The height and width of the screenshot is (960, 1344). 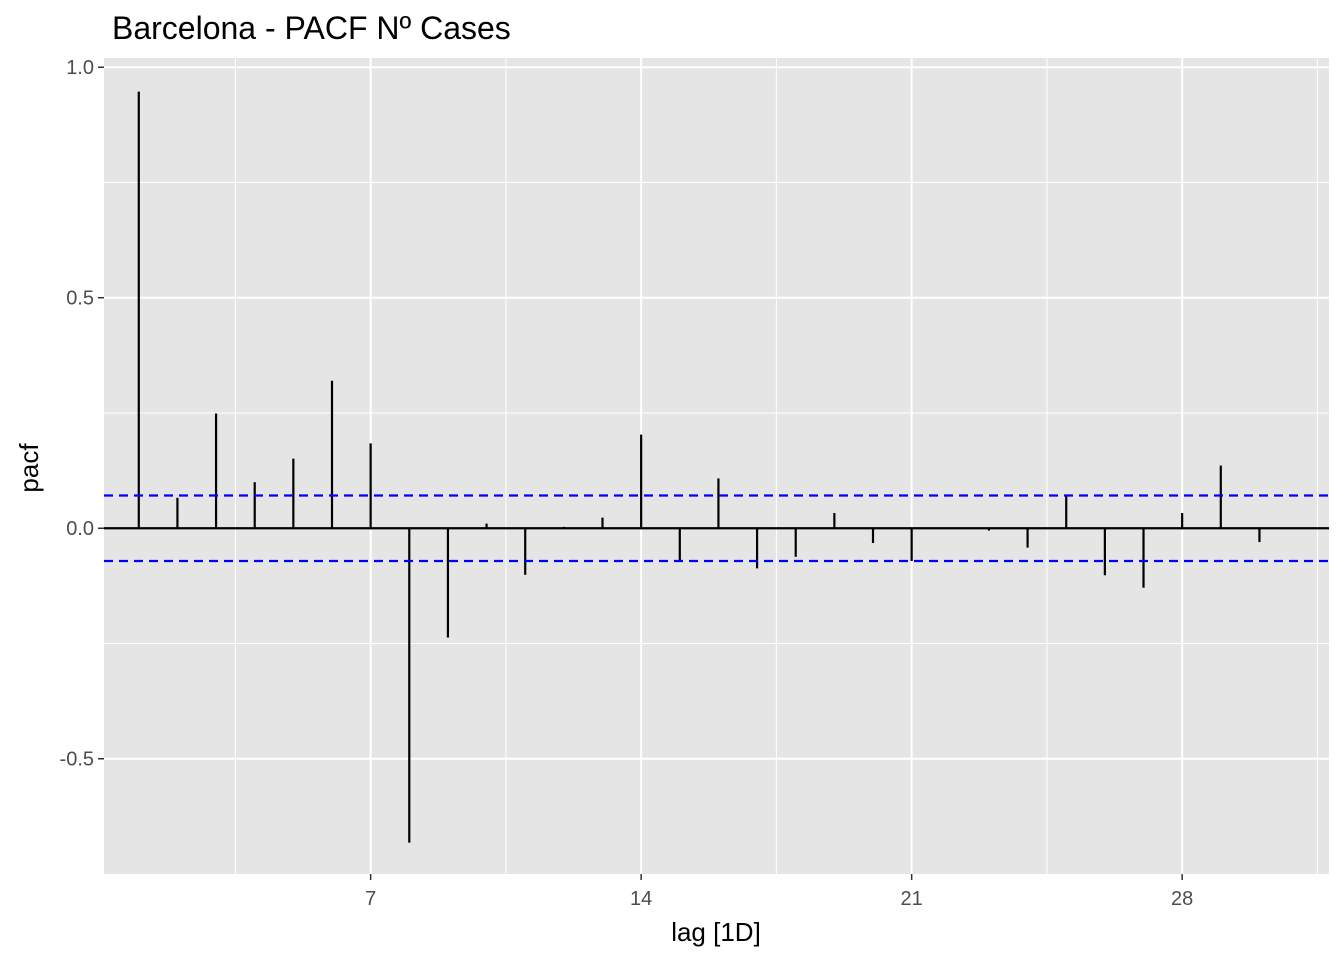 What do you see at coordinates (716, 932) in the screenshot?
I see `x-axis-title: lag [1D]` at bounding box center [716, 932].